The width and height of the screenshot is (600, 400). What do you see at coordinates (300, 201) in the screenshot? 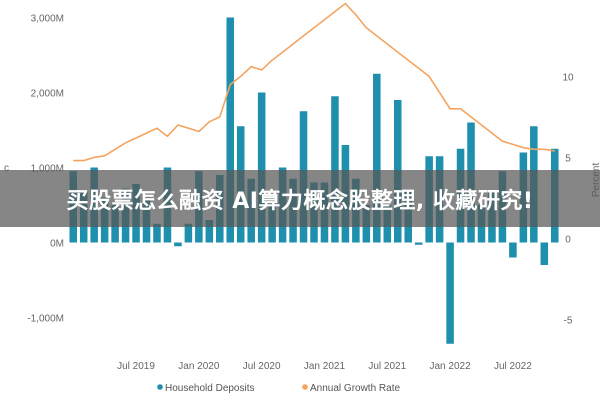
I see `banner-text: 买股票怎么融资 AI算力概念股整理, 收藏研究!` at bounding box center [300, 201].